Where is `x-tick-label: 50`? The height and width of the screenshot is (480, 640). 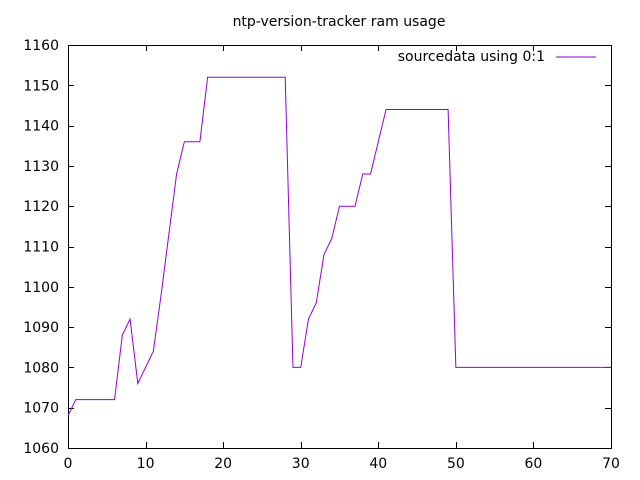
x-tick-label: 50 is located at coordinates (456, 464).